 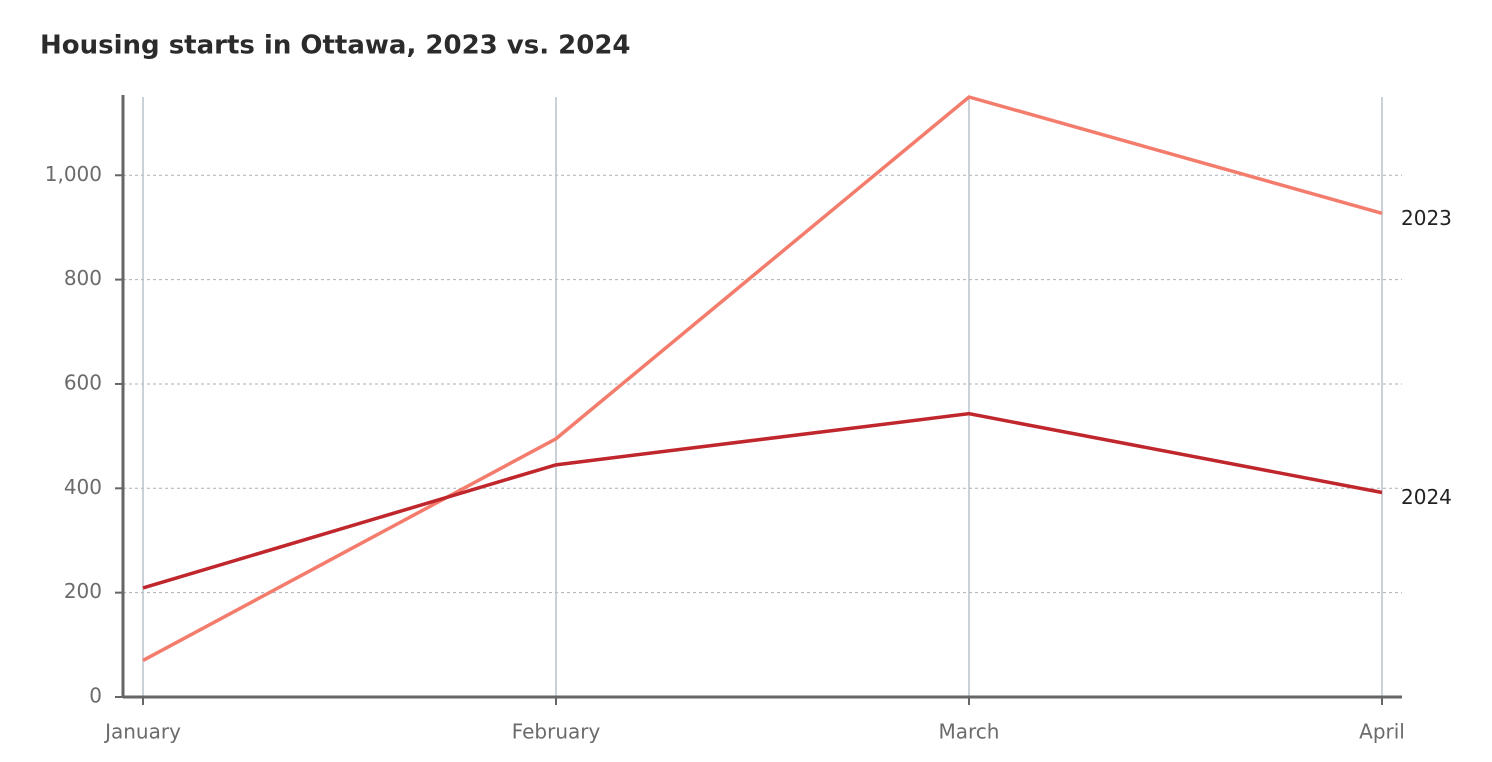 What do you see at coordinates (95, 696) in the screenshot?
I see `y-tick-label: 0` at bounding box center [95, 696].